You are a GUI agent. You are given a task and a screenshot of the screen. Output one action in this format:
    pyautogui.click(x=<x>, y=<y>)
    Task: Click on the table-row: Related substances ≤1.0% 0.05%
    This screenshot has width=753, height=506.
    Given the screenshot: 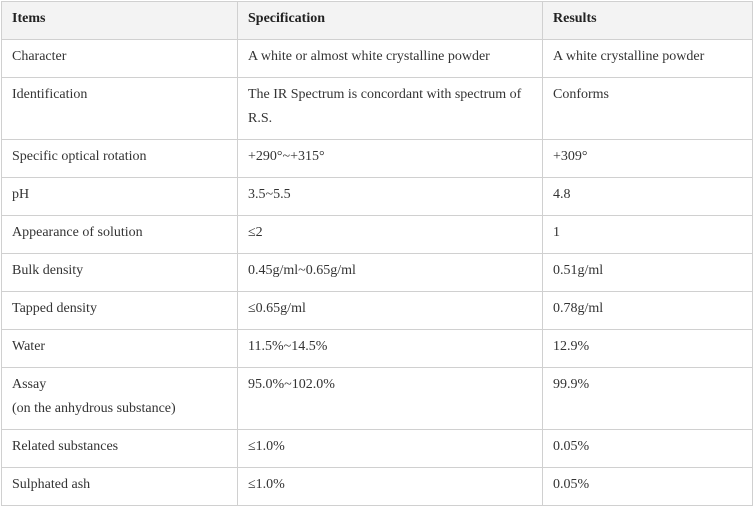 What is the action you would take?
    pyautogui.click(x=377, y=448)
    